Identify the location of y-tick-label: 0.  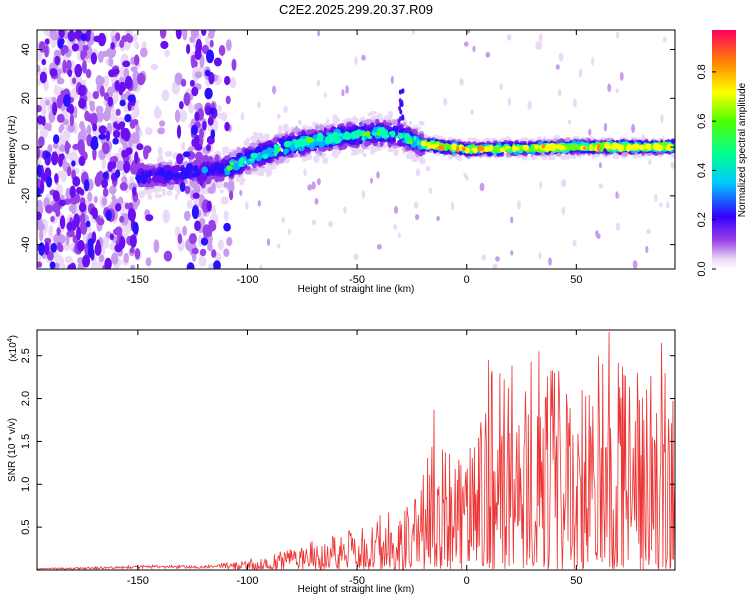
(26, 147).